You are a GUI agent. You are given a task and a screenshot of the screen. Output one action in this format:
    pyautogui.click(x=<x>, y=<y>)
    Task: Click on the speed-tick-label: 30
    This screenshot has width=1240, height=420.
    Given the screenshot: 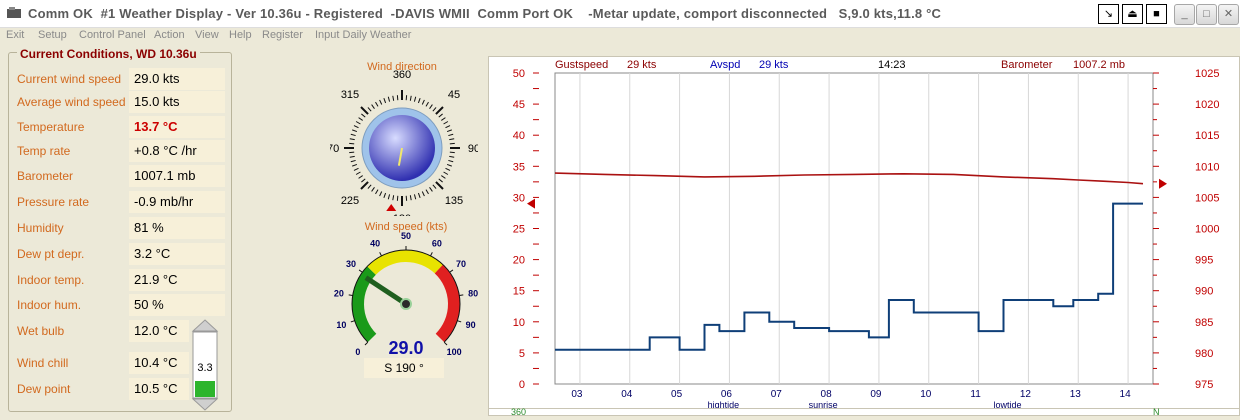 What is the action you would take?
    pyautogui.click(x=351, y=264)
    